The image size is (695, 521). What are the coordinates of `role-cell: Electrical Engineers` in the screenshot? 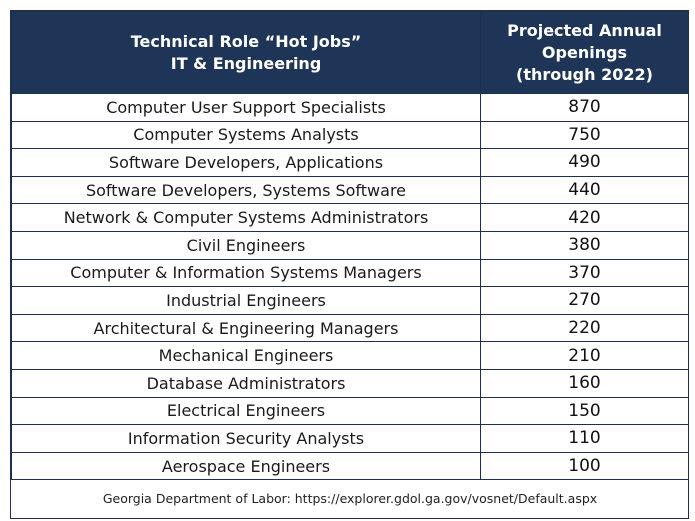 It's located at (246, 411).